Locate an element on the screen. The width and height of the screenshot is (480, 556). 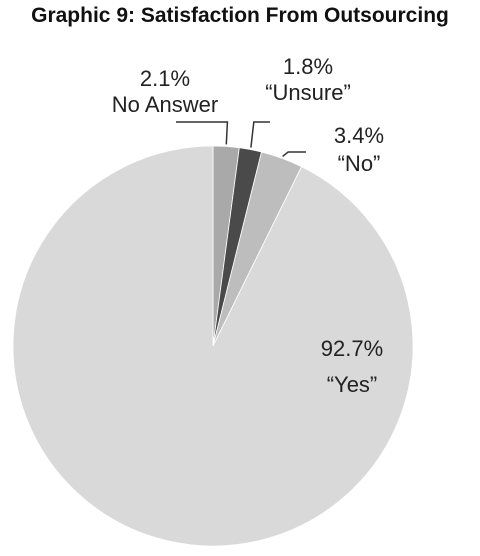
slice-label-no-answer: No Answer is located at coordinates (165, 104).